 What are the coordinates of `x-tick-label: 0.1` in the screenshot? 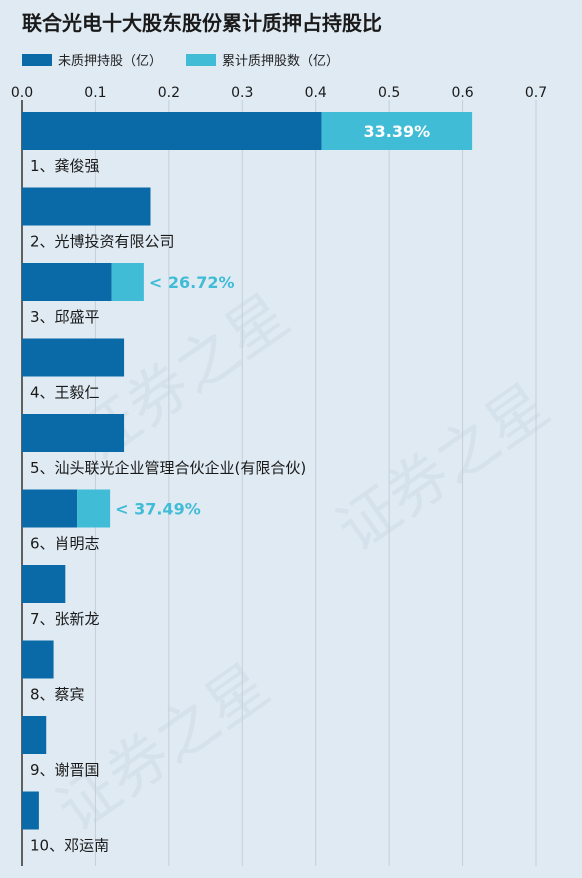 It's located at (95, 93).